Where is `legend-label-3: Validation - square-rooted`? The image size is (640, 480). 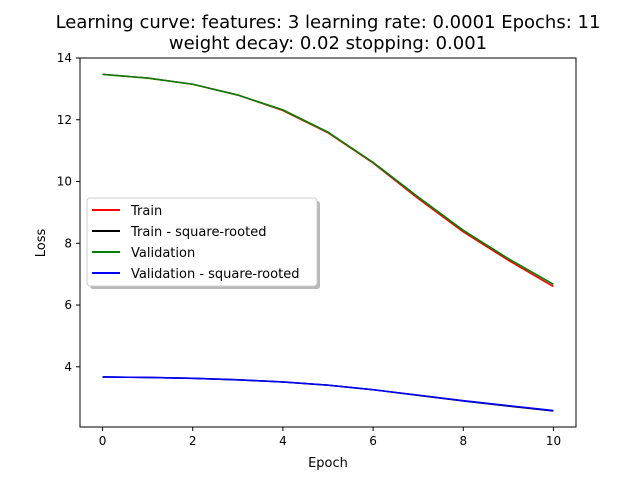
legend-label-3: Validation - square-rooted is located at coordinates (215, 274).